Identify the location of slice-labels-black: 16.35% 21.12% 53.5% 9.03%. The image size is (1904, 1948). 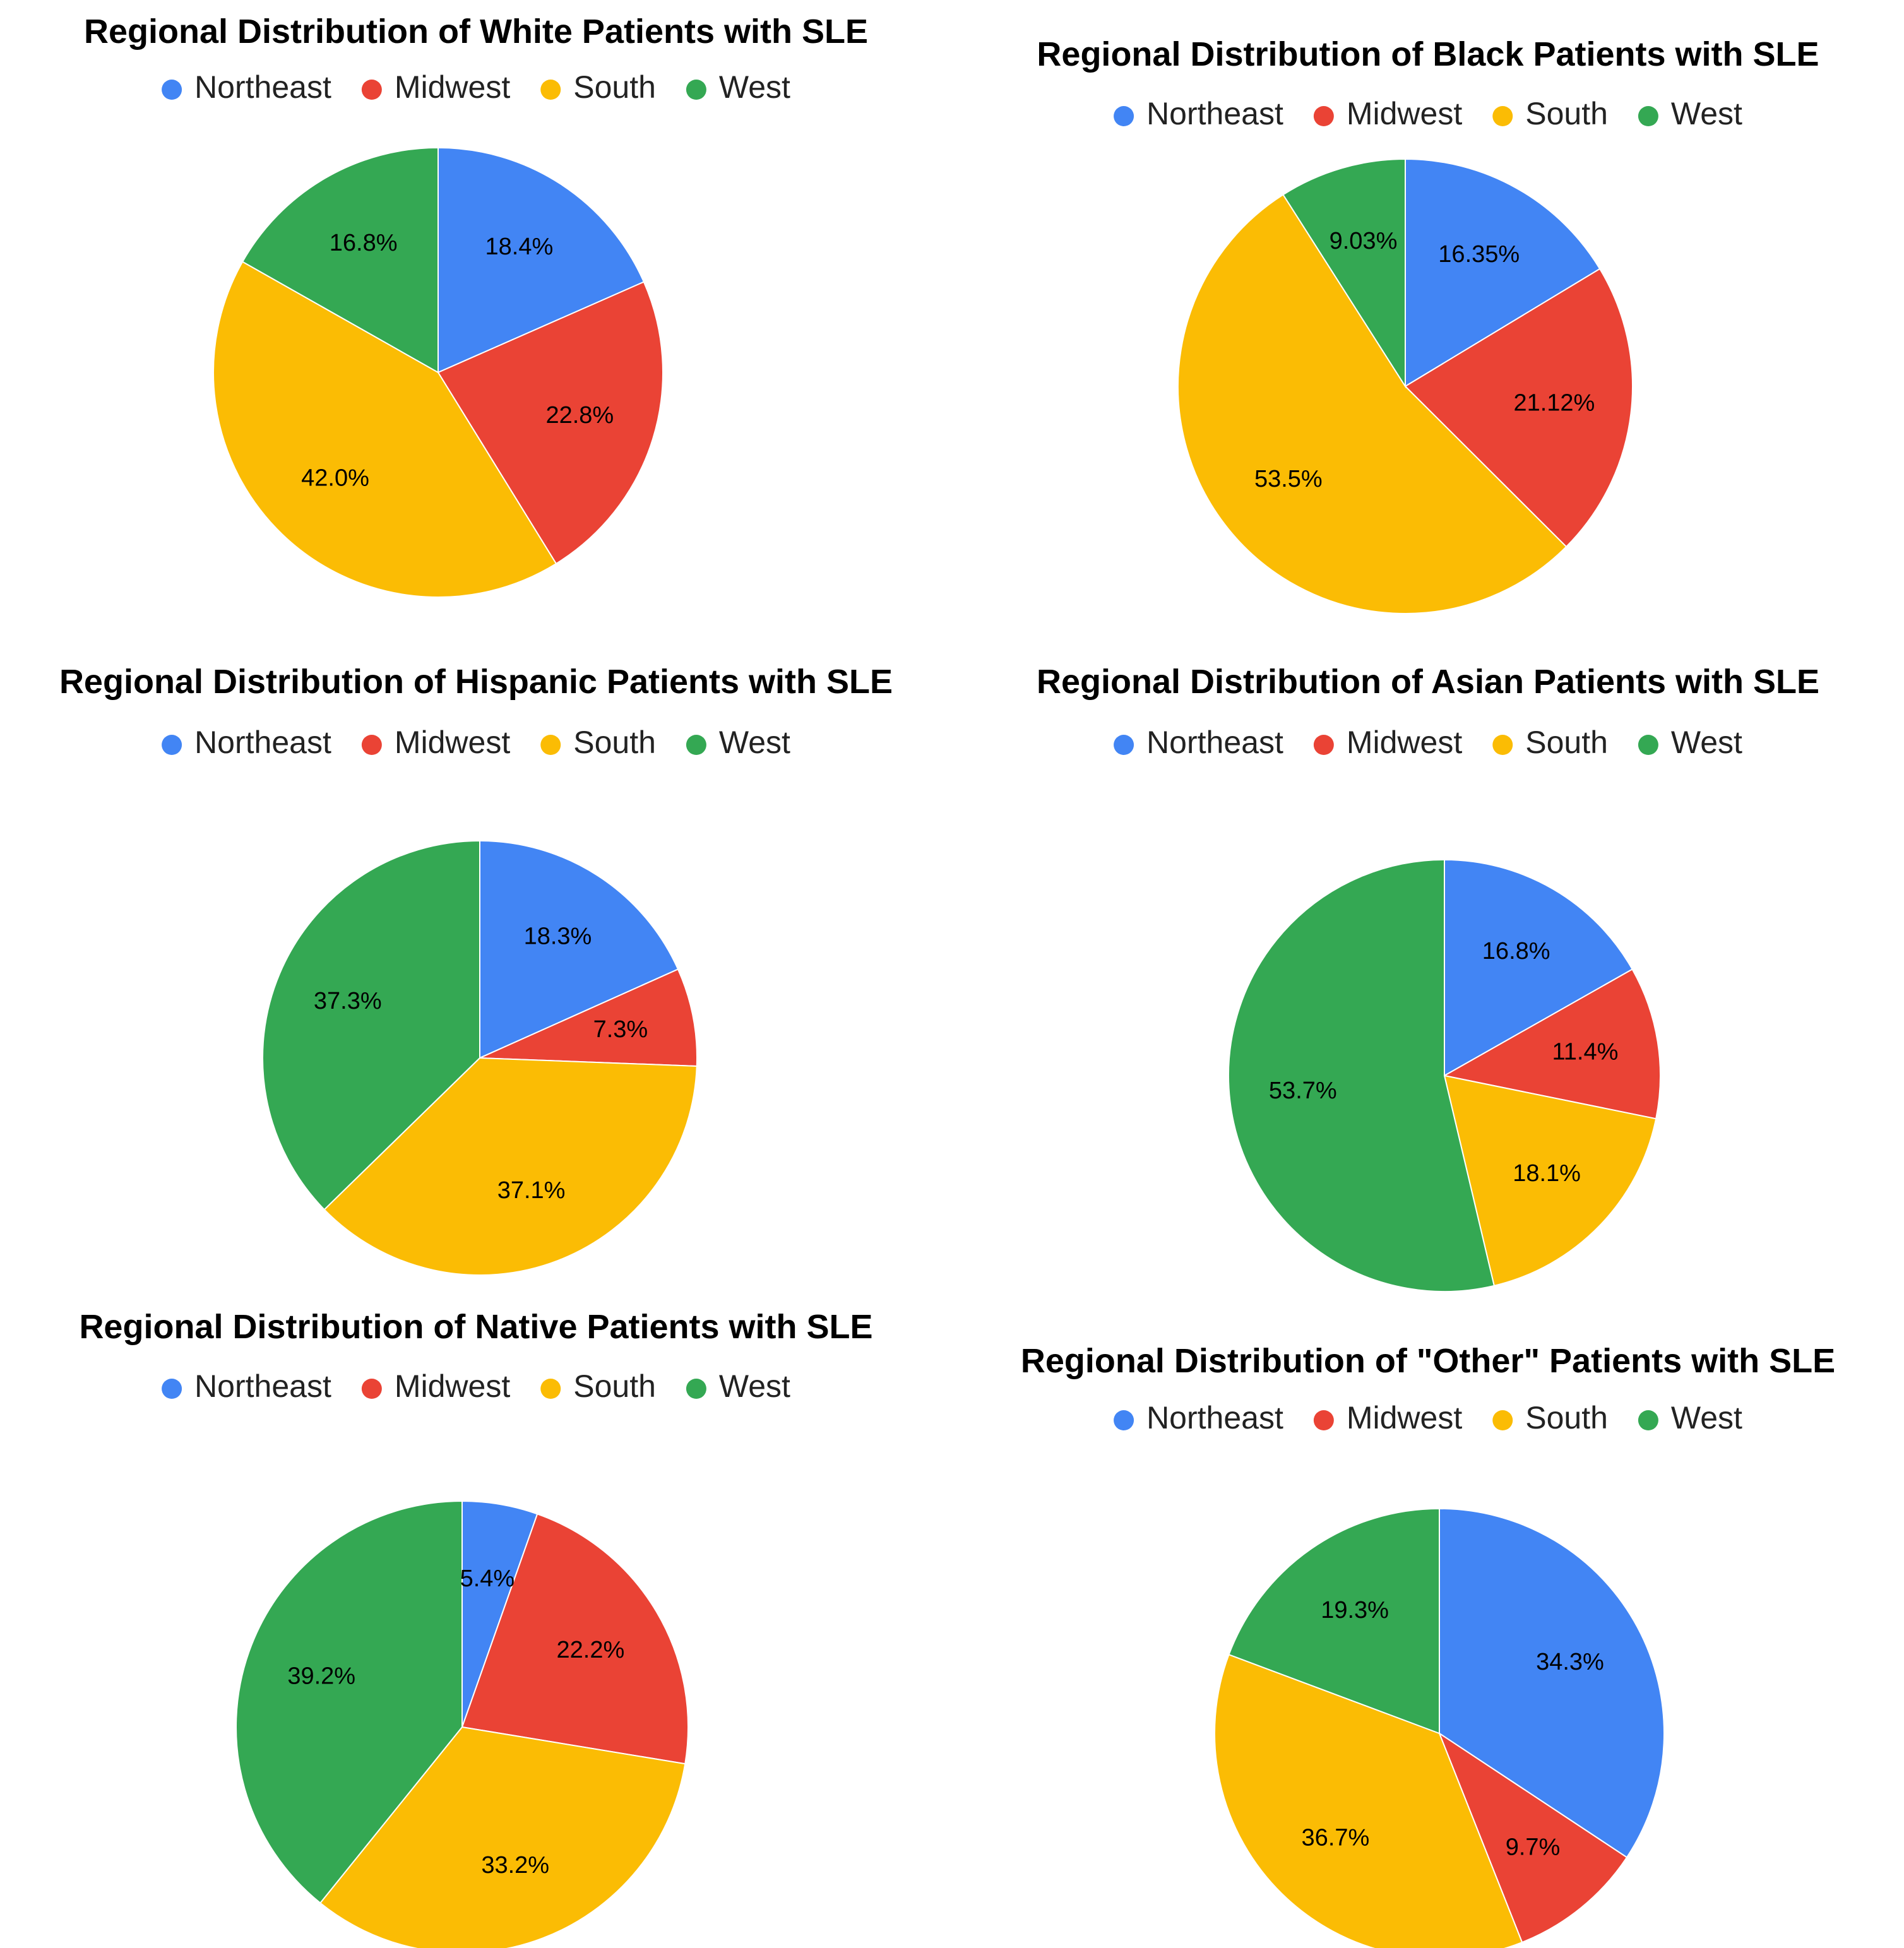
(1424, 360).